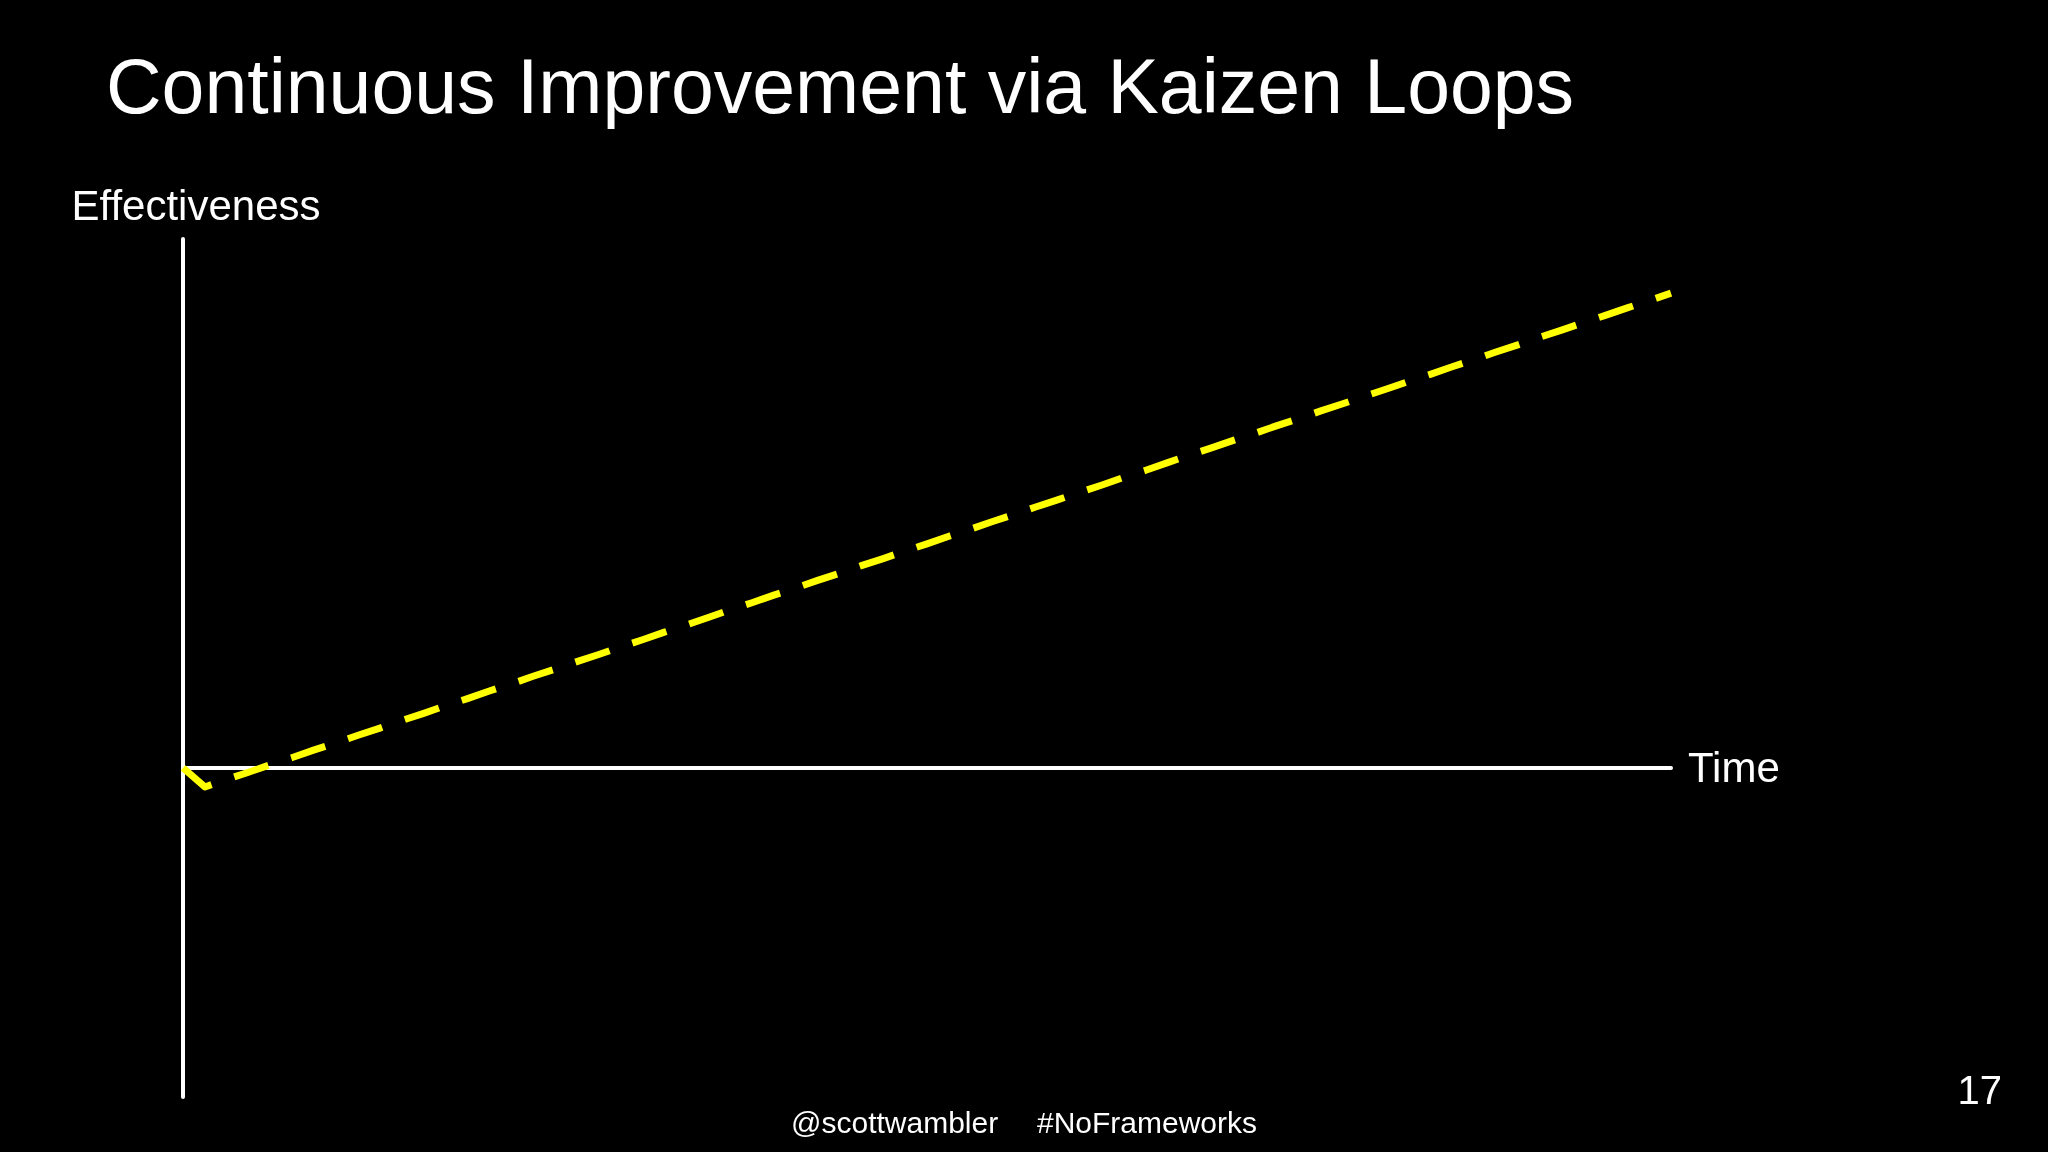 The width and height of the screenshot is (2048, 1152). What do you see at coordinates (1979, 1090) in the screenshot?
I see `text: 17` at bounding box center [1979, 1090].